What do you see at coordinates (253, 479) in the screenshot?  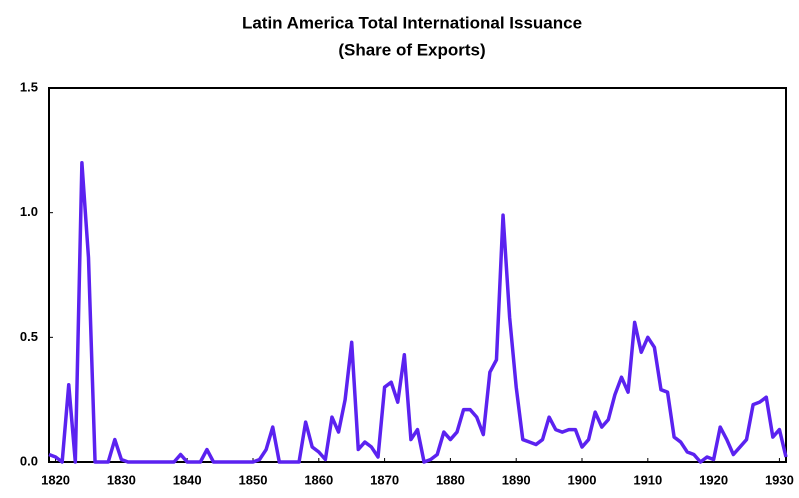 I see `x-tick-label: 1850` at bounding box center [253, 479].